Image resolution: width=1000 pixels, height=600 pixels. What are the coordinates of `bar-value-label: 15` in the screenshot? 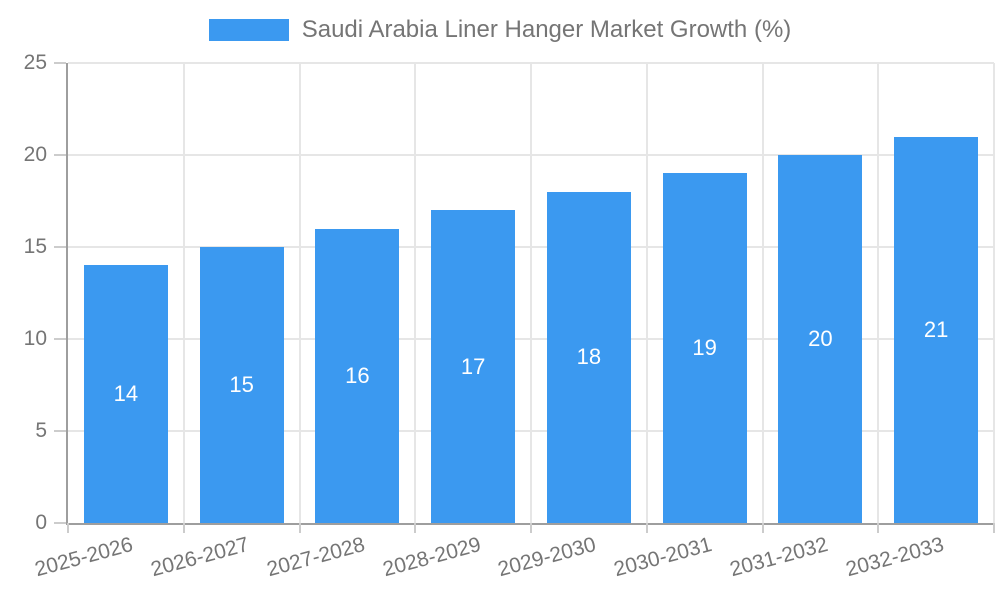 It's located at (241, 384).